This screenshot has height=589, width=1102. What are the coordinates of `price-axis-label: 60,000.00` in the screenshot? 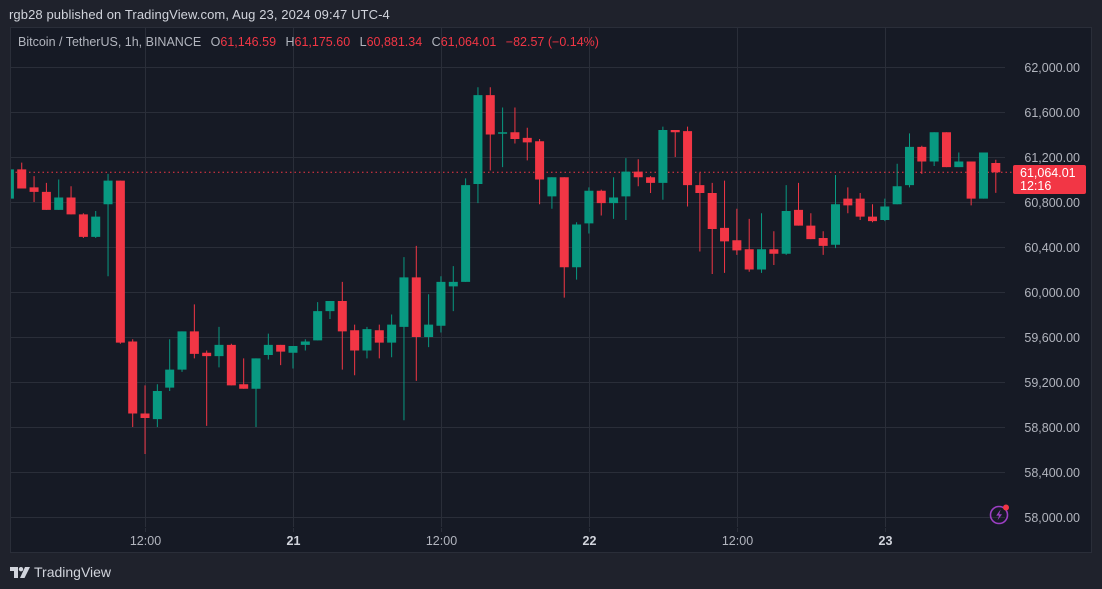 It's located at (1052, 293).